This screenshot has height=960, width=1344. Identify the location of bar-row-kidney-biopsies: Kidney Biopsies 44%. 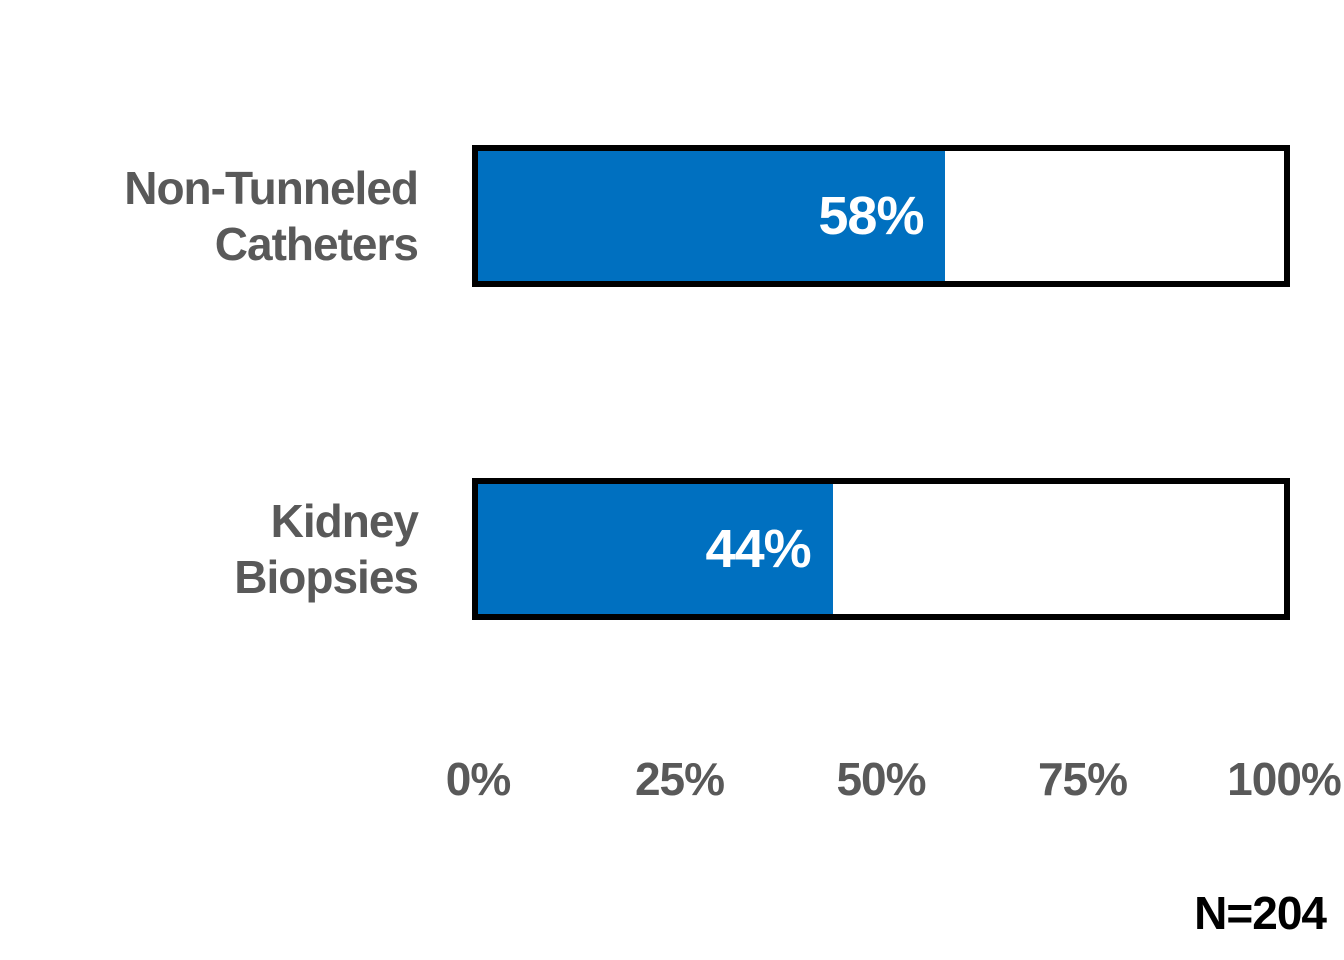
(672, 549).